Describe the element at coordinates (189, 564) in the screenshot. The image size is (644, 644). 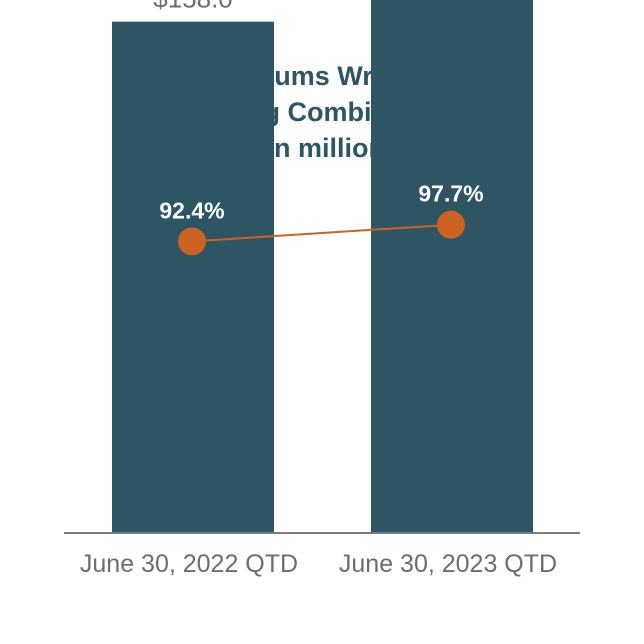
I see `x-tick-label-1: June 30, 2022 QTD` at that location.